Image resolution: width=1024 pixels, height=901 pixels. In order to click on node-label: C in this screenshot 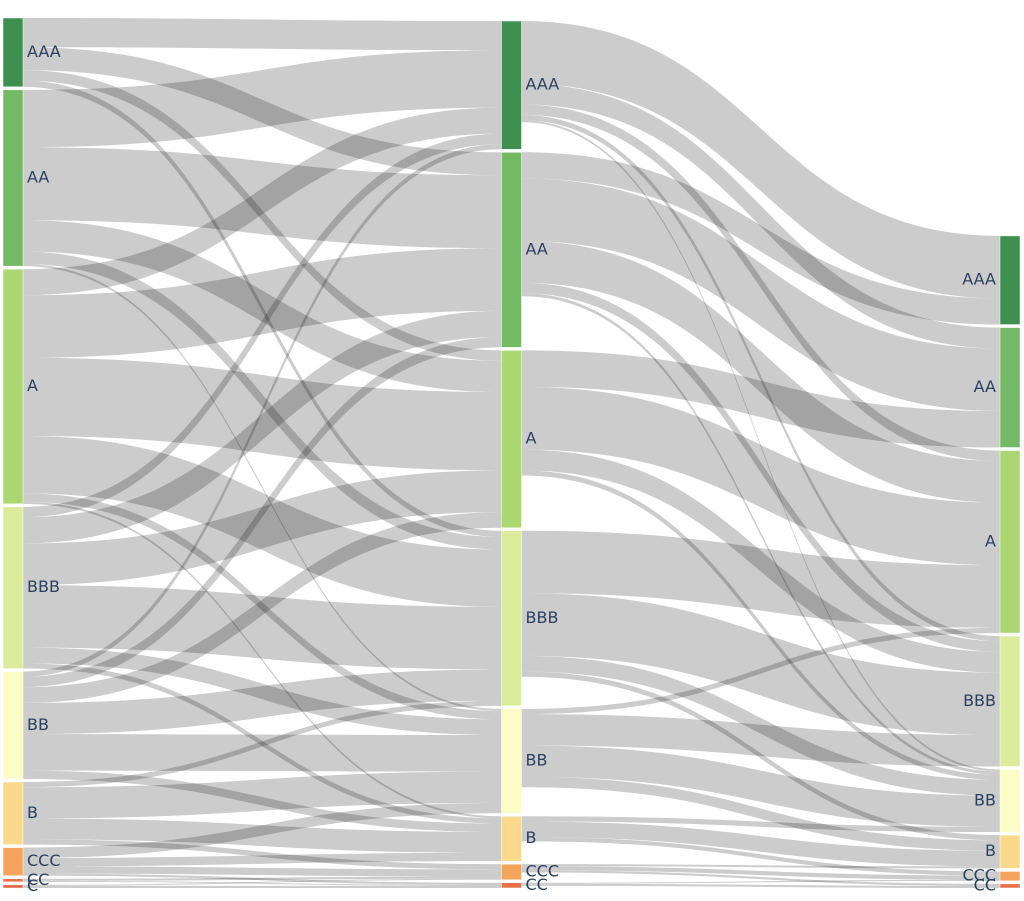, I will do `click(32, 885)`.